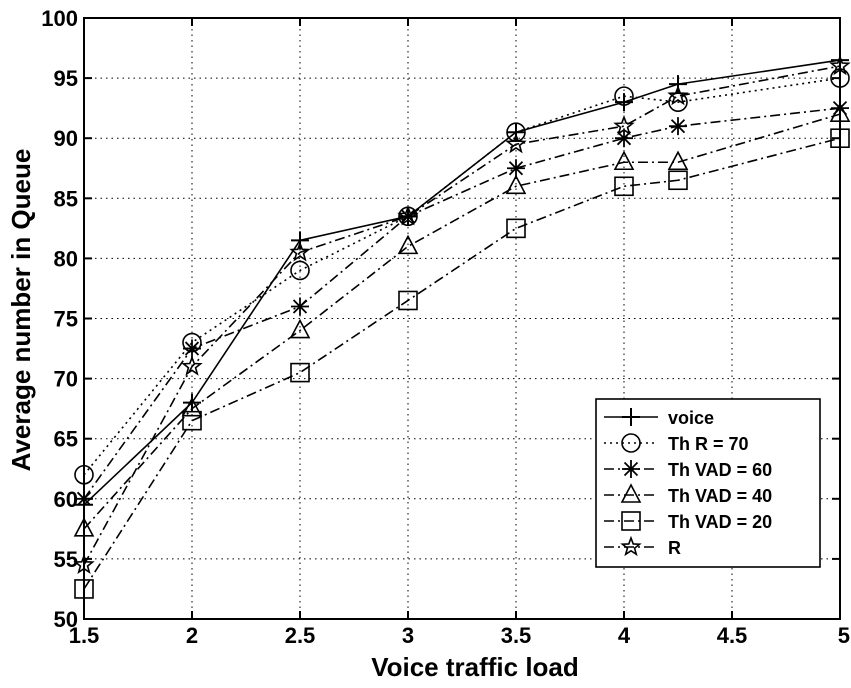  I want to click on x-tick-label: 2, so click(192, 635).